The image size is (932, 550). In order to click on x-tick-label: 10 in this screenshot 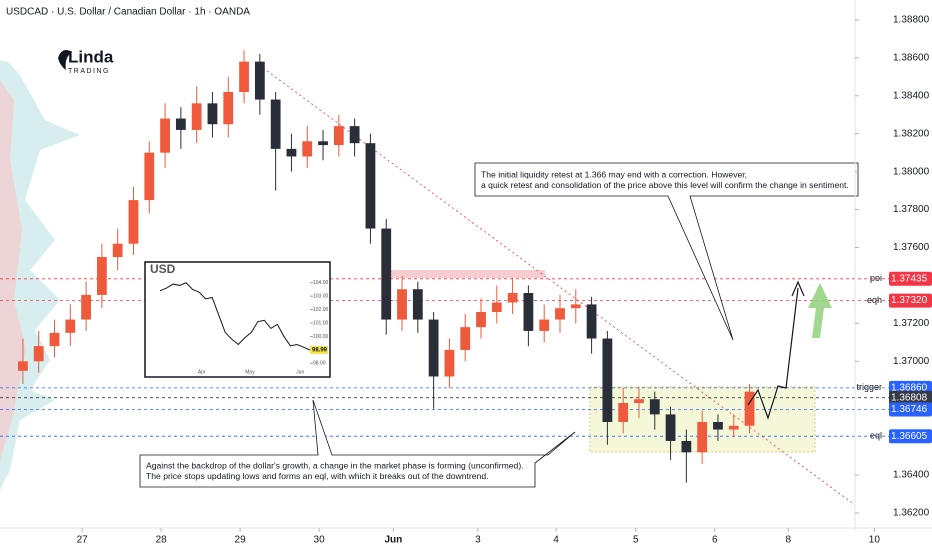, I will do `click(875, 540)`.